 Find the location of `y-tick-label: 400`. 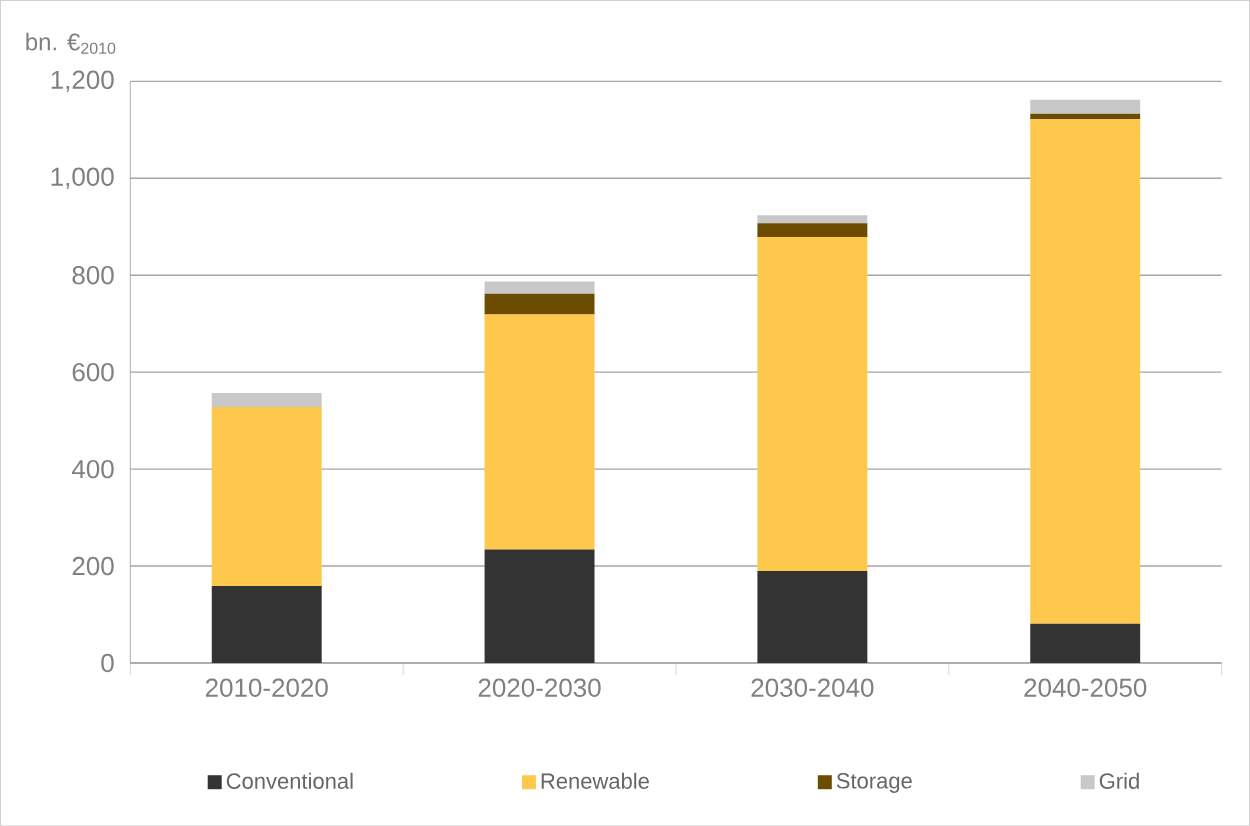

y-tick-label: 400 is located at coordinates (92, 469).